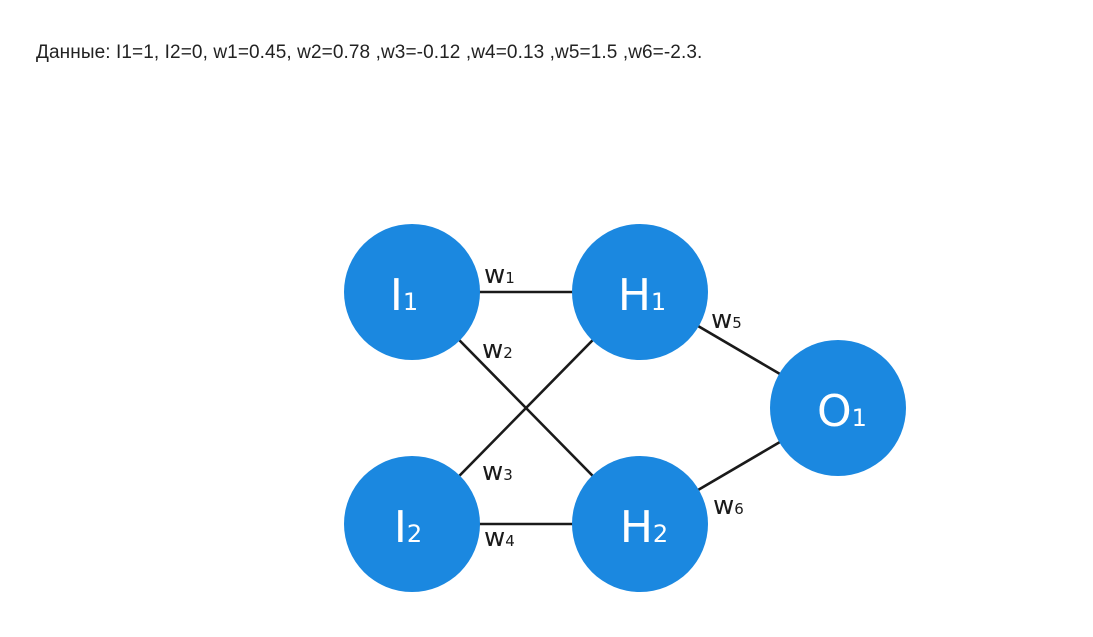 The width and height of the screenshot is (1093, 637). What do you see at coordinates (414, 534) in the screenshot?
I see `node-i2-subscript: 2` at bounding box center [414, 534].